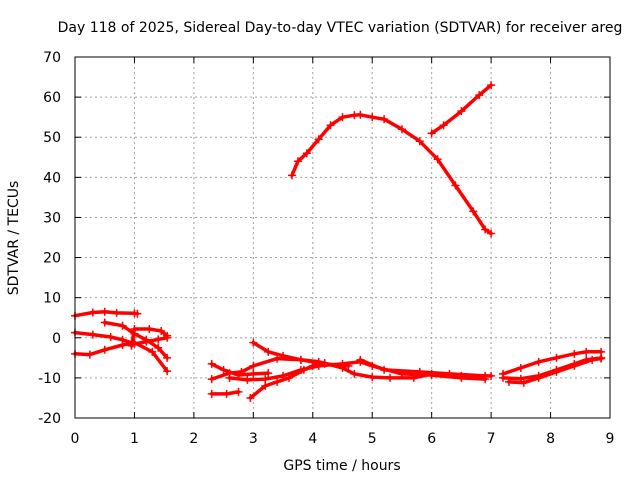 This screenshot has width=640, height=480. I want to click on x-tick-label: 8, so click(550, 439).